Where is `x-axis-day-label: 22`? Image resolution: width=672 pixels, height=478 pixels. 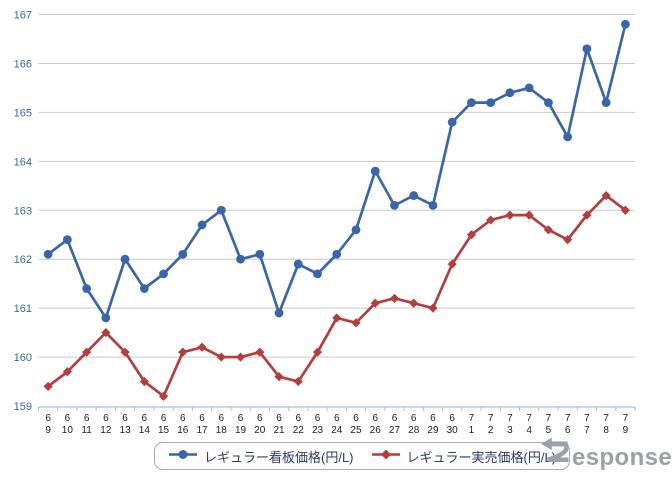
x-axis-day-label: 22 is located at coordinates (299, 430).